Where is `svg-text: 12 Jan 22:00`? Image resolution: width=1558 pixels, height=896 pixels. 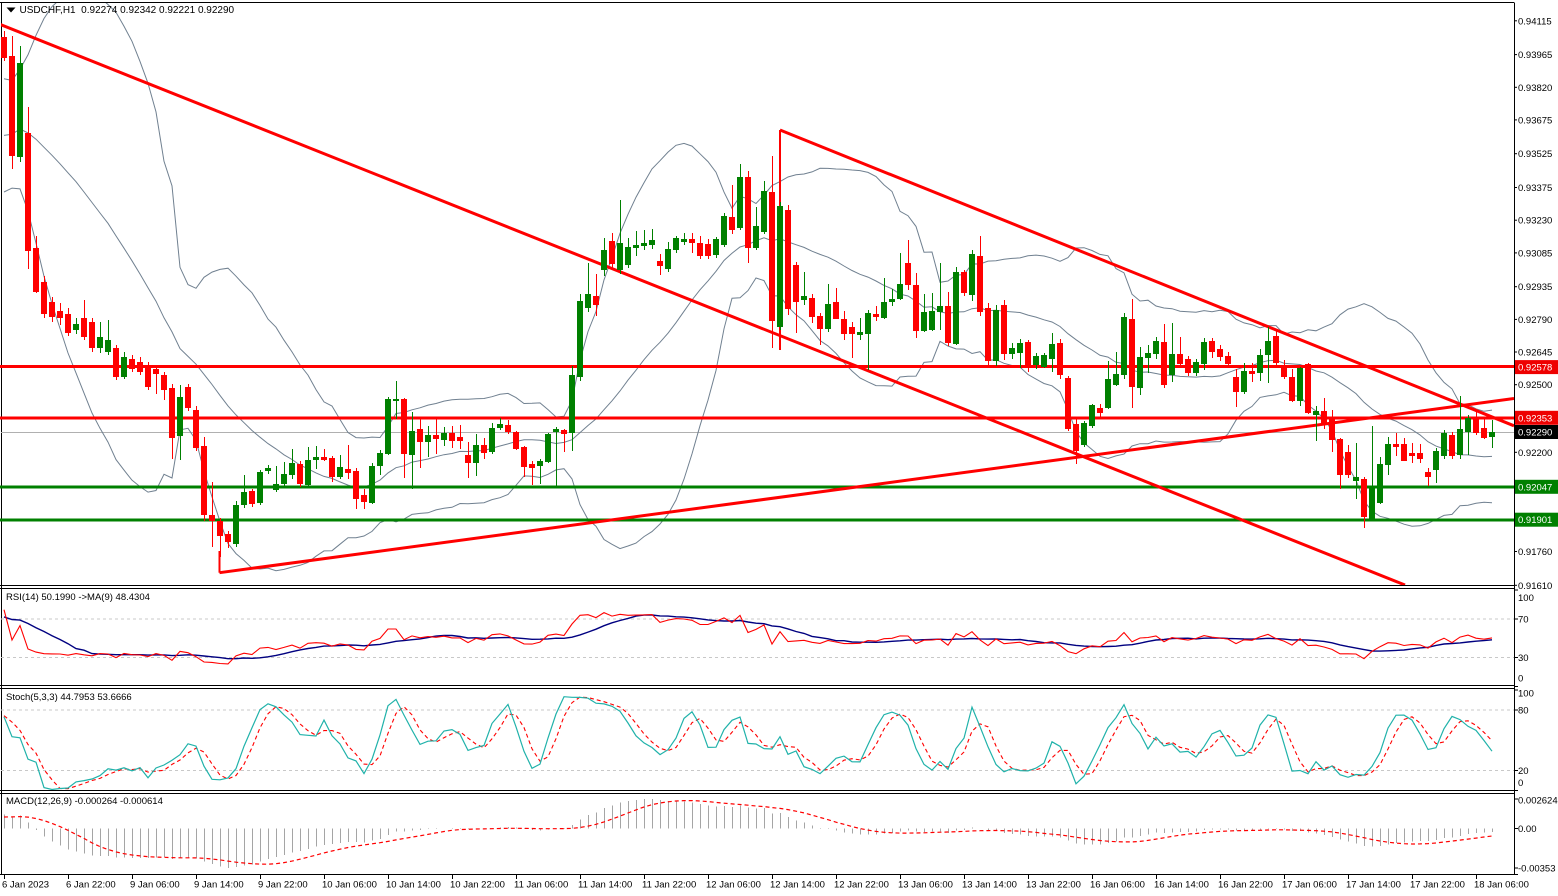
svg-text: 12 Jan 22:00 is located at coordinates (861, 885).